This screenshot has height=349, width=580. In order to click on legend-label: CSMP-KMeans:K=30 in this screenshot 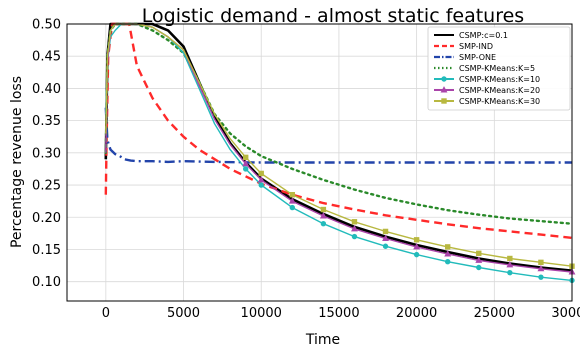, I will do `click(499, 101)`.